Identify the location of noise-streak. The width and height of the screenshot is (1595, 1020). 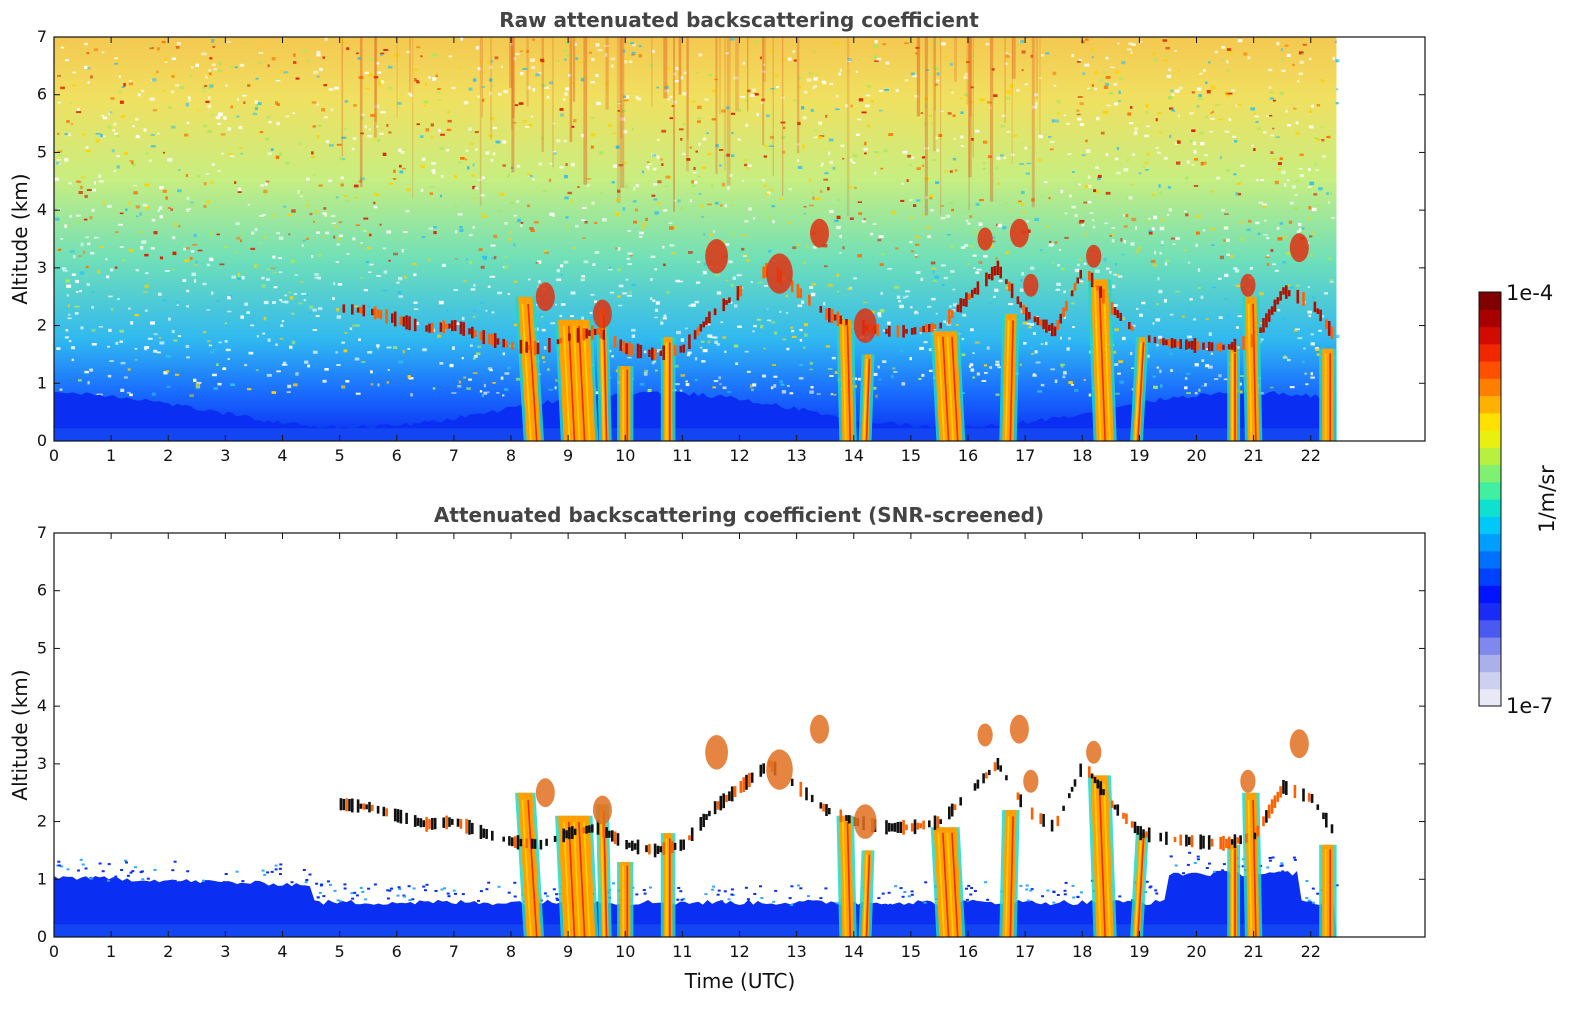
(991, 119).